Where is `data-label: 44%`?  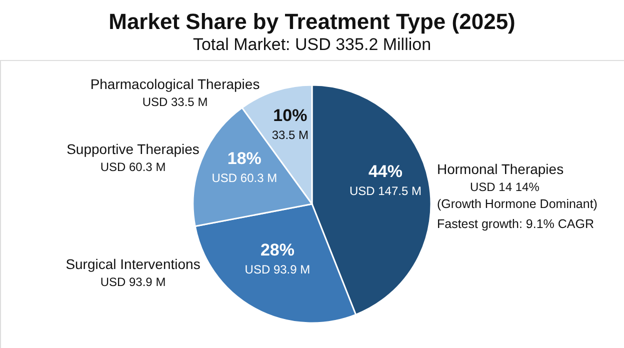
data-label: 44% is located at coordinates (385, 172).